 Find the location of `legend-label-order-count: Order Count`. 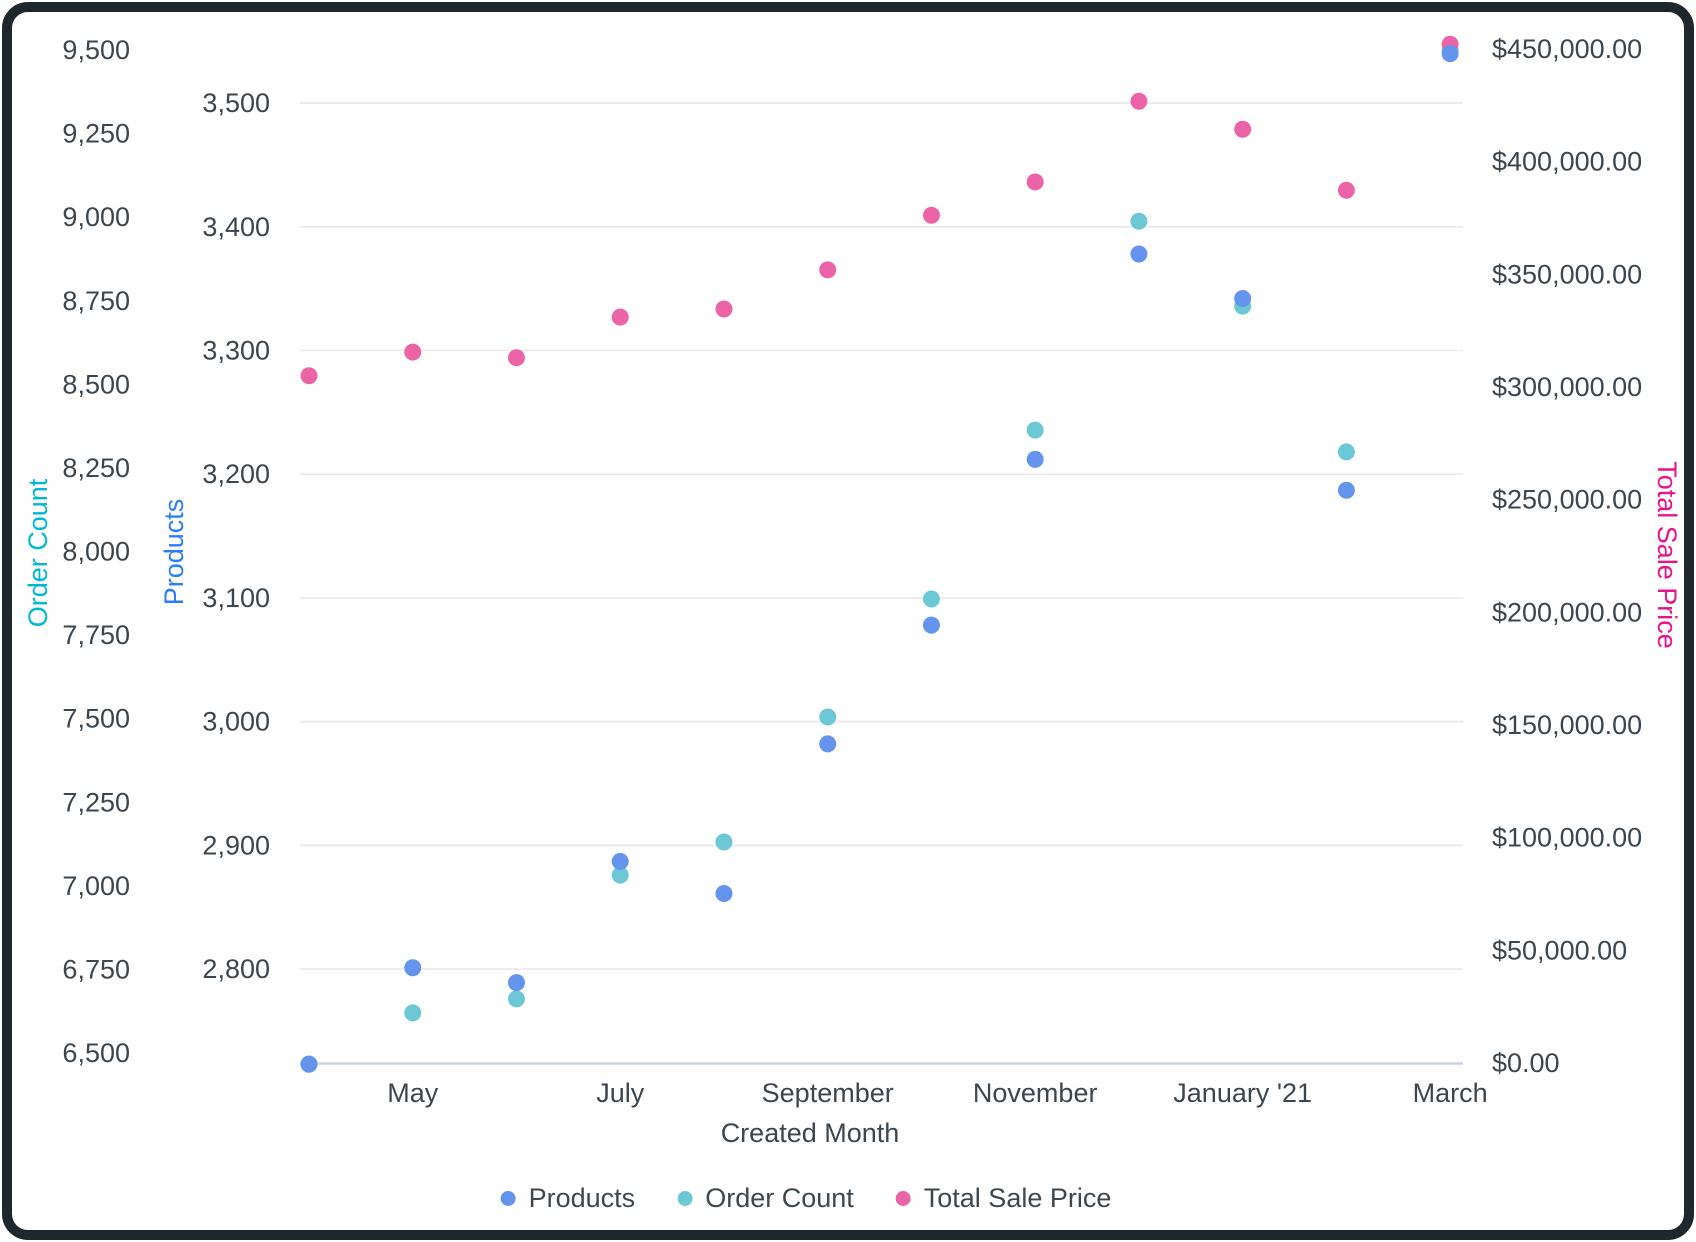

legend-label-order-count: Order Count is located at coordinates (779, 1198).